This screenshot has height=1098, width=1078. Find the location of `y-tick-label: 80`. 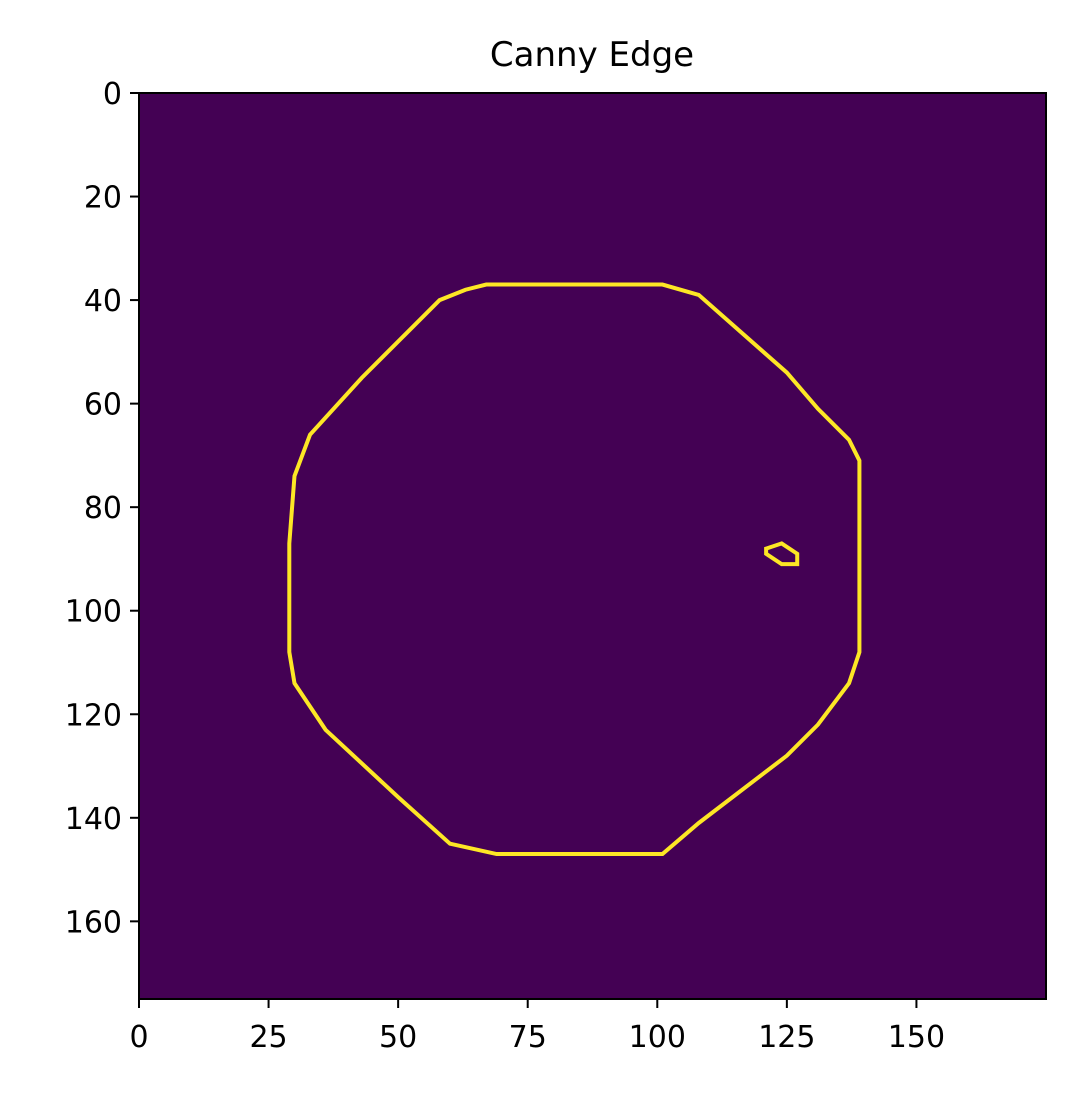

y-tick-label: 80 is located at coordinates (103, 508).